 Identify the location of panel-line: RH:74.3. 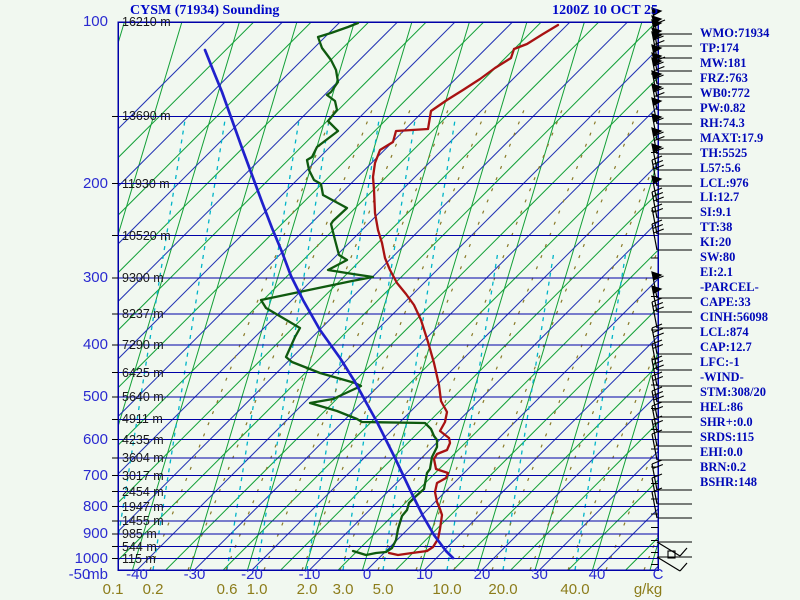
(722, 122).